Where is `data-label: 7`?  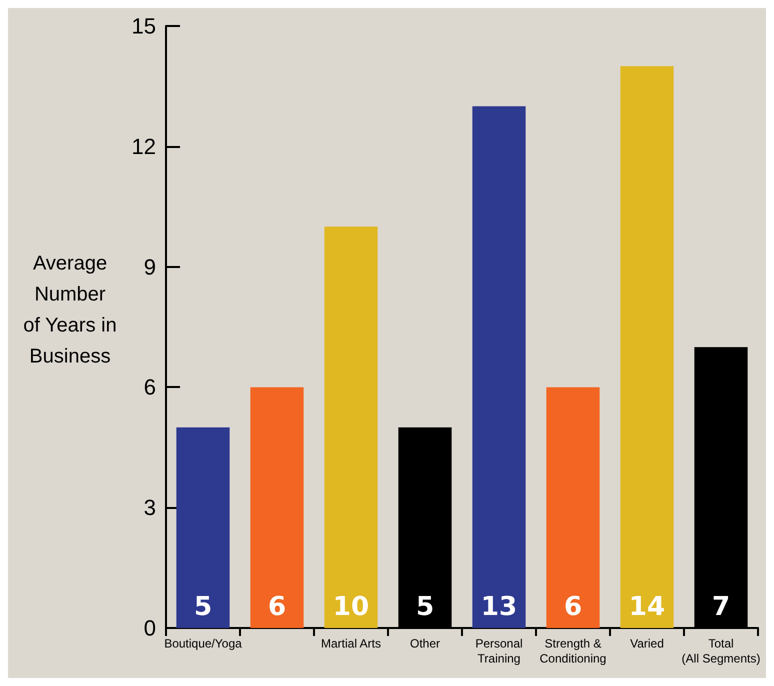 data-label: 7 is located at coordinates (721, 607).